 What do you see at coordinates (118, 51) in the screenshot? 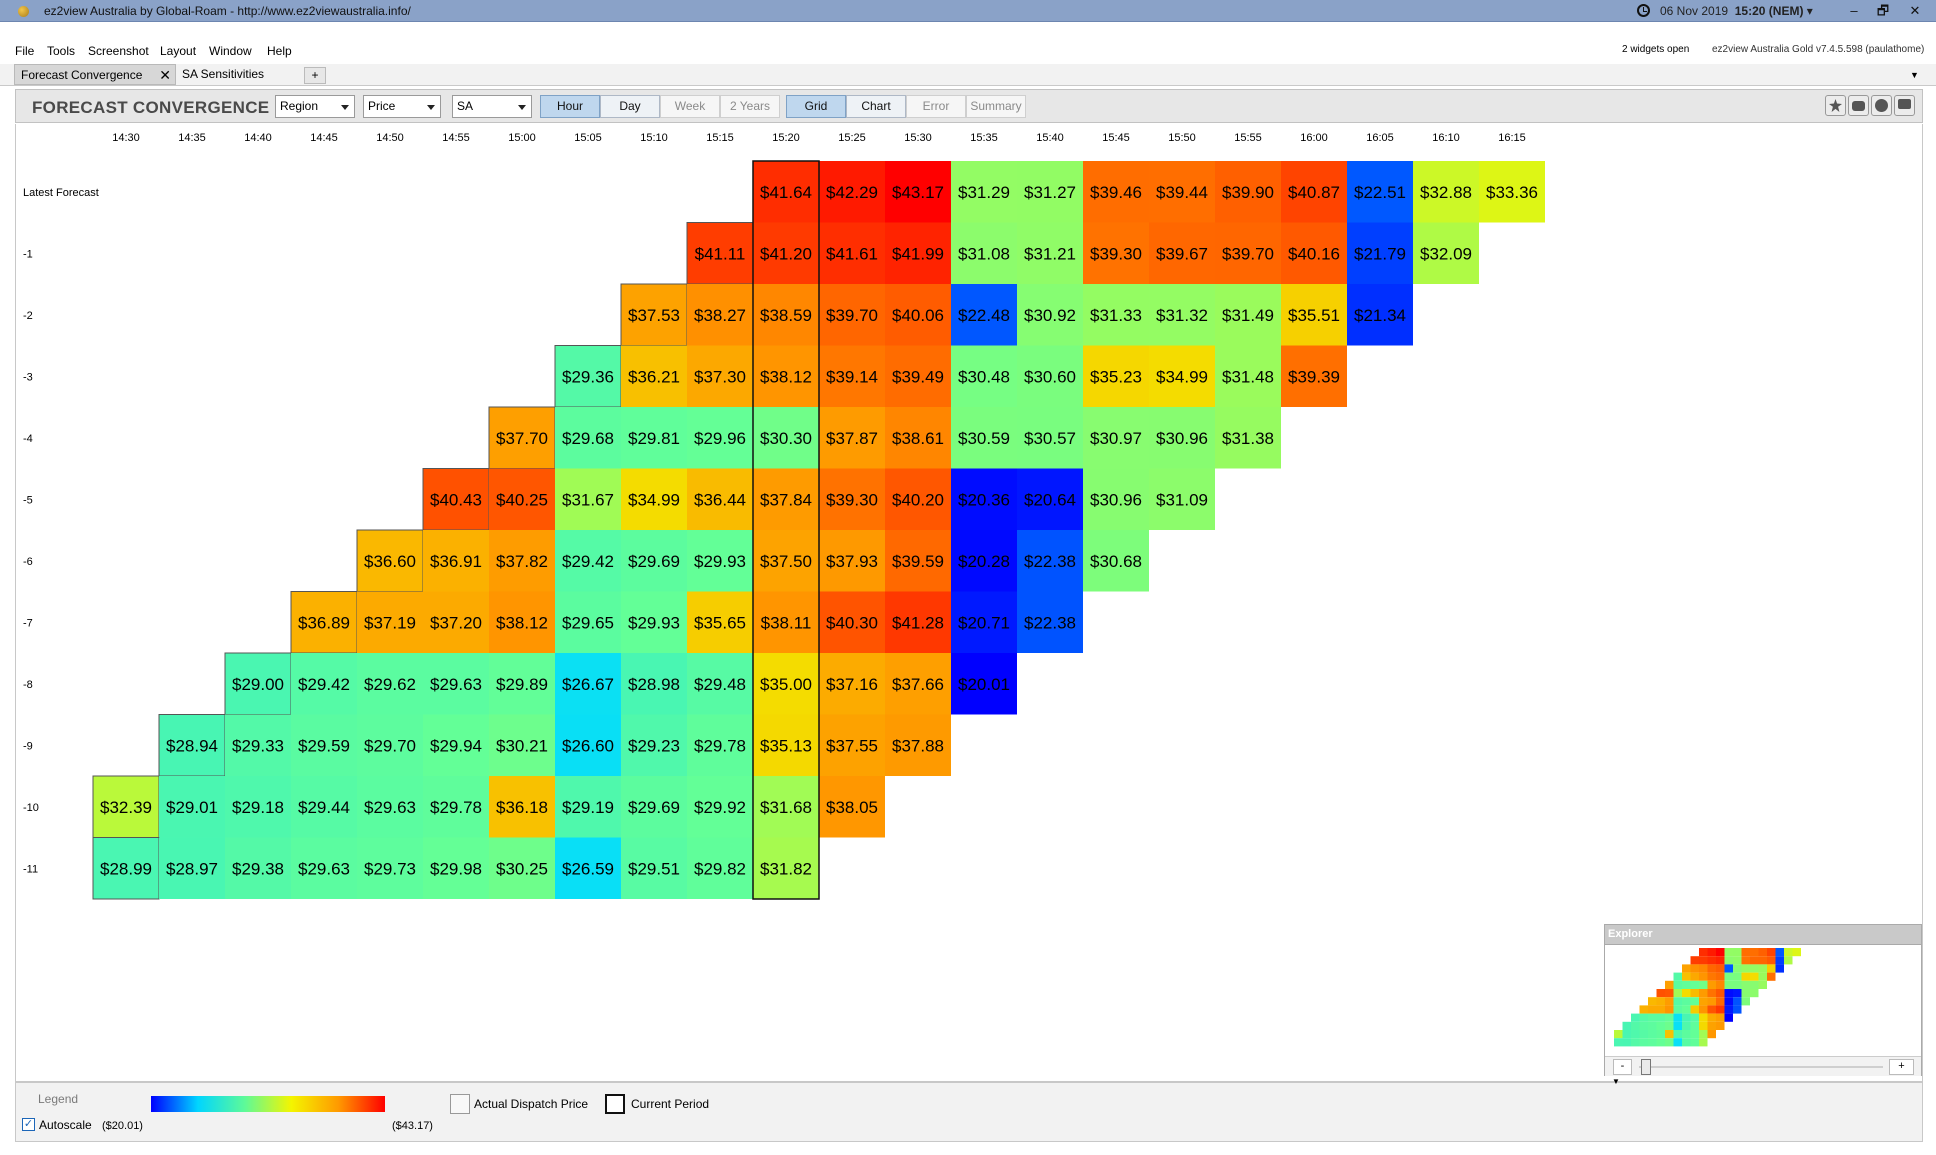
I see `menu-screenshot: Screenshot` at bounding box center [118, 51].